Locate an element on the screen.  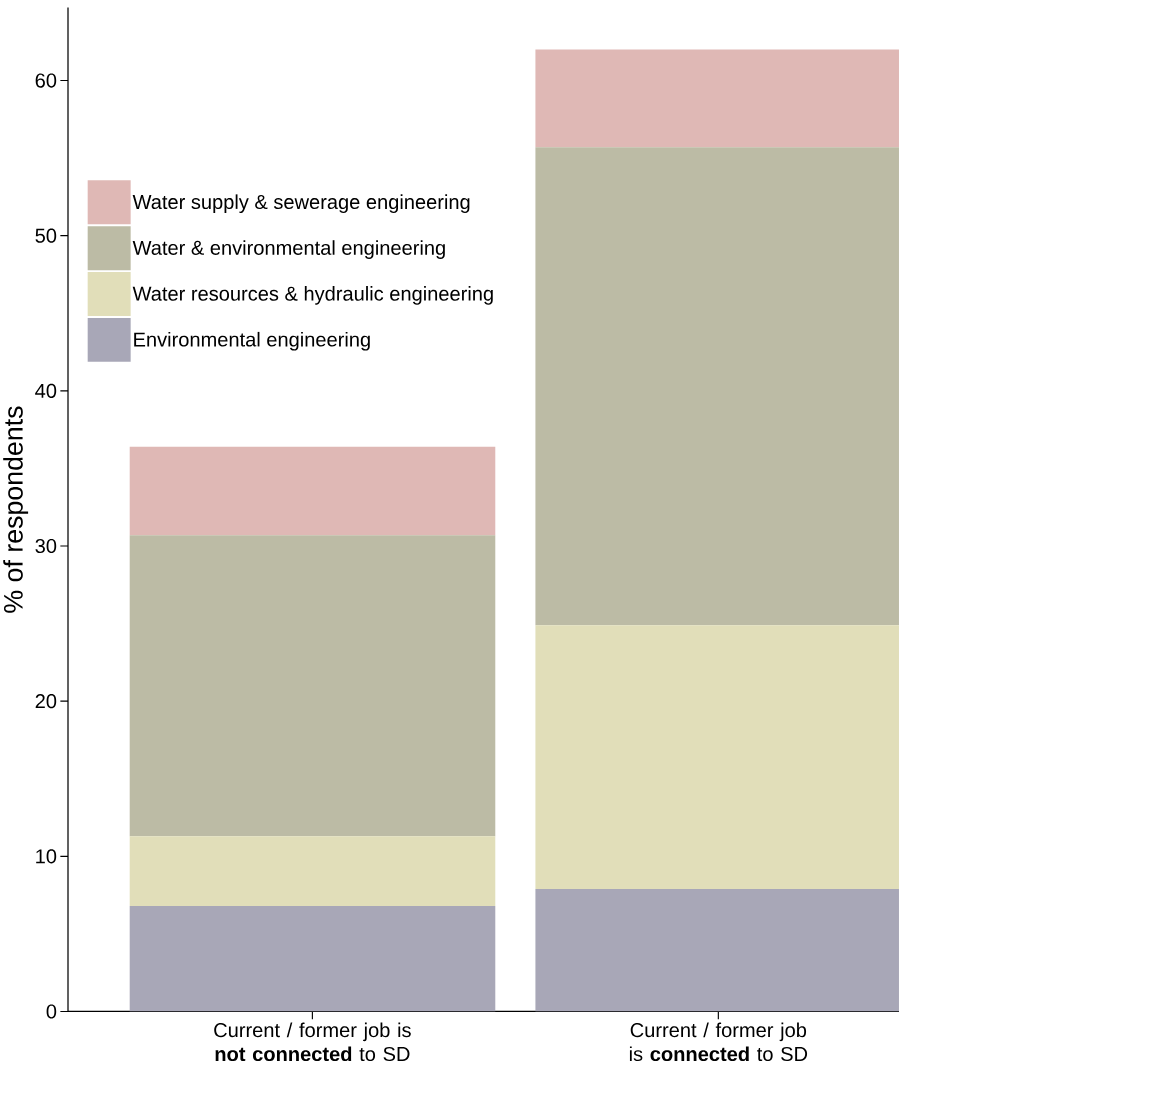
legend-label: Water & environmental engineering is located at coordinates (288, 249).